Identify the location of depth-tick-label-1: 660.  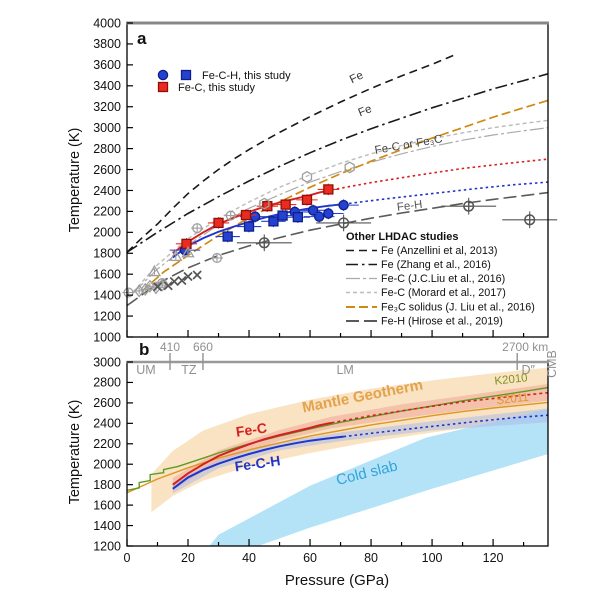
(203, 347).